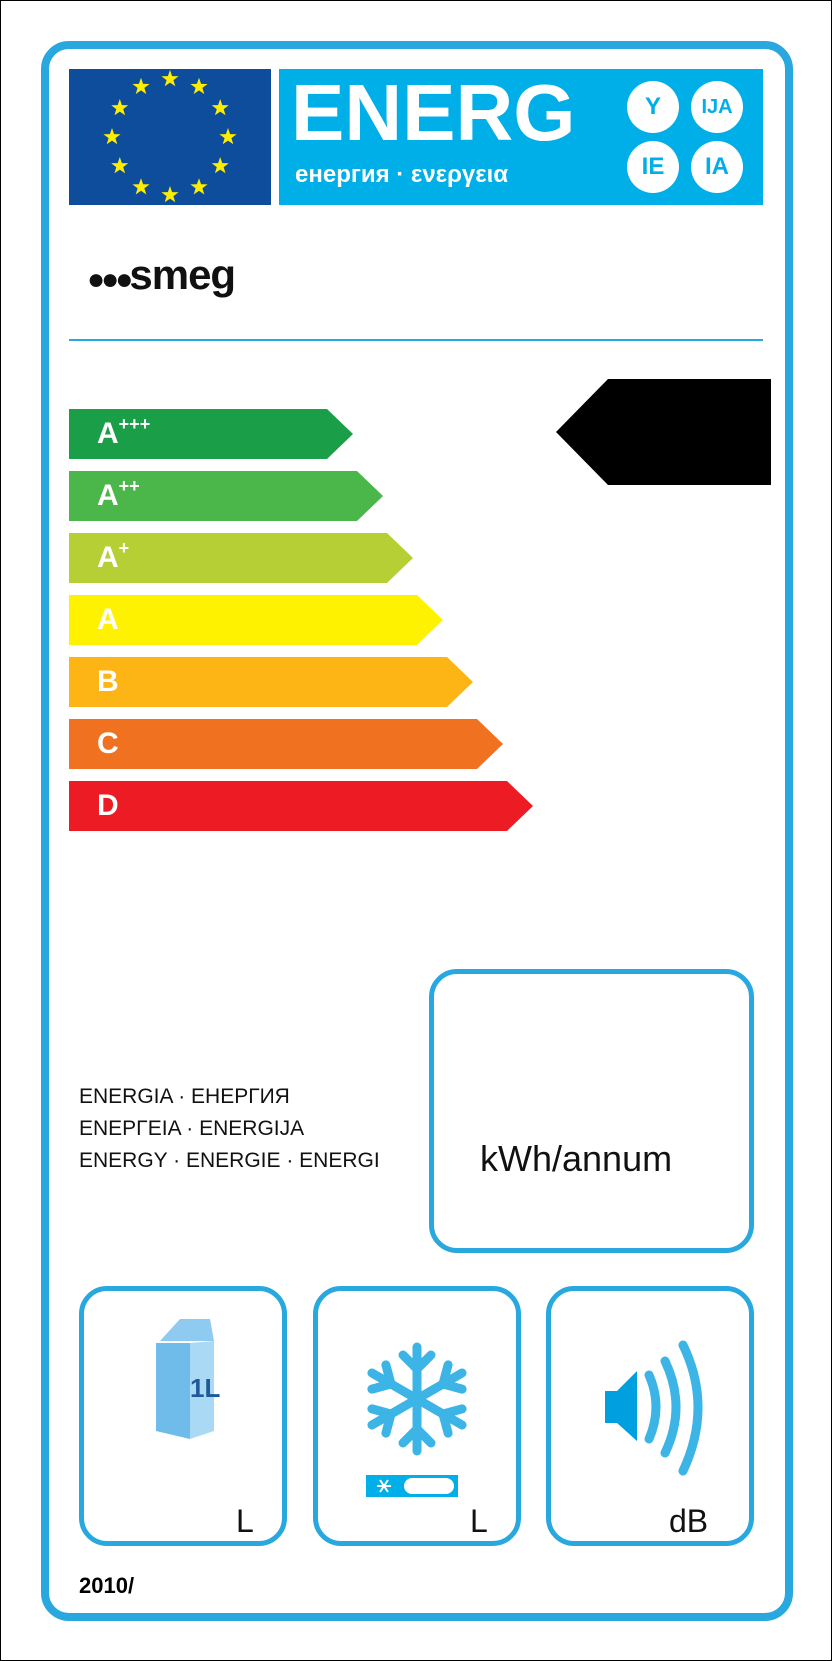 This screenshot has height=1661, width=832. I want to click on header-title: ENERG, so click(433, 112).